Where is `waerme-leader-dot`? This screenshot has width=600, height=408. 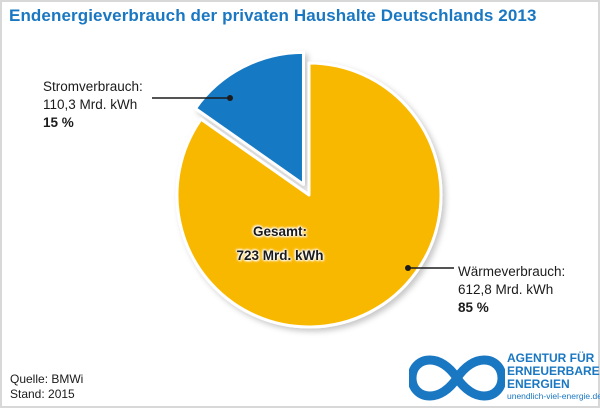 waerme-leader-dot is located at coordinates (408, 268).